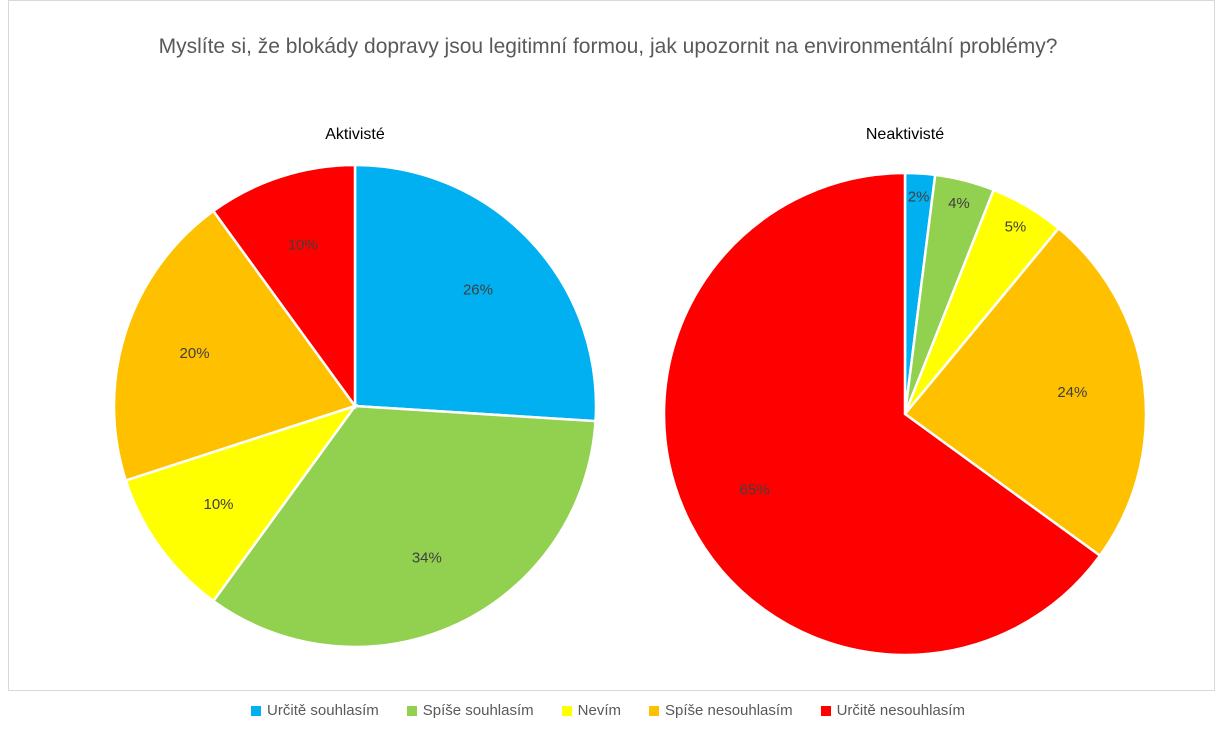  Describe the element at coordinates (1016, 226) in the screenshot. I see `data-label: 5%` at that location.